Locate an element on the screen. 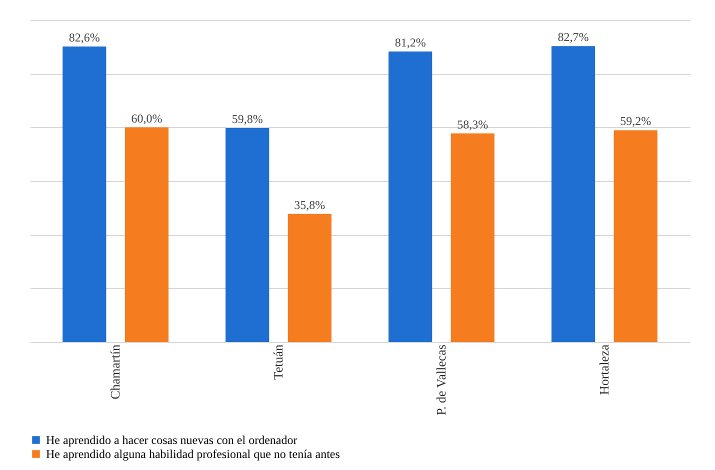 This screenshot has width=715, height=470. legend-label: He aprendido alguna habilidad profesional que no tenía antes is located at coordinates (193, 454).